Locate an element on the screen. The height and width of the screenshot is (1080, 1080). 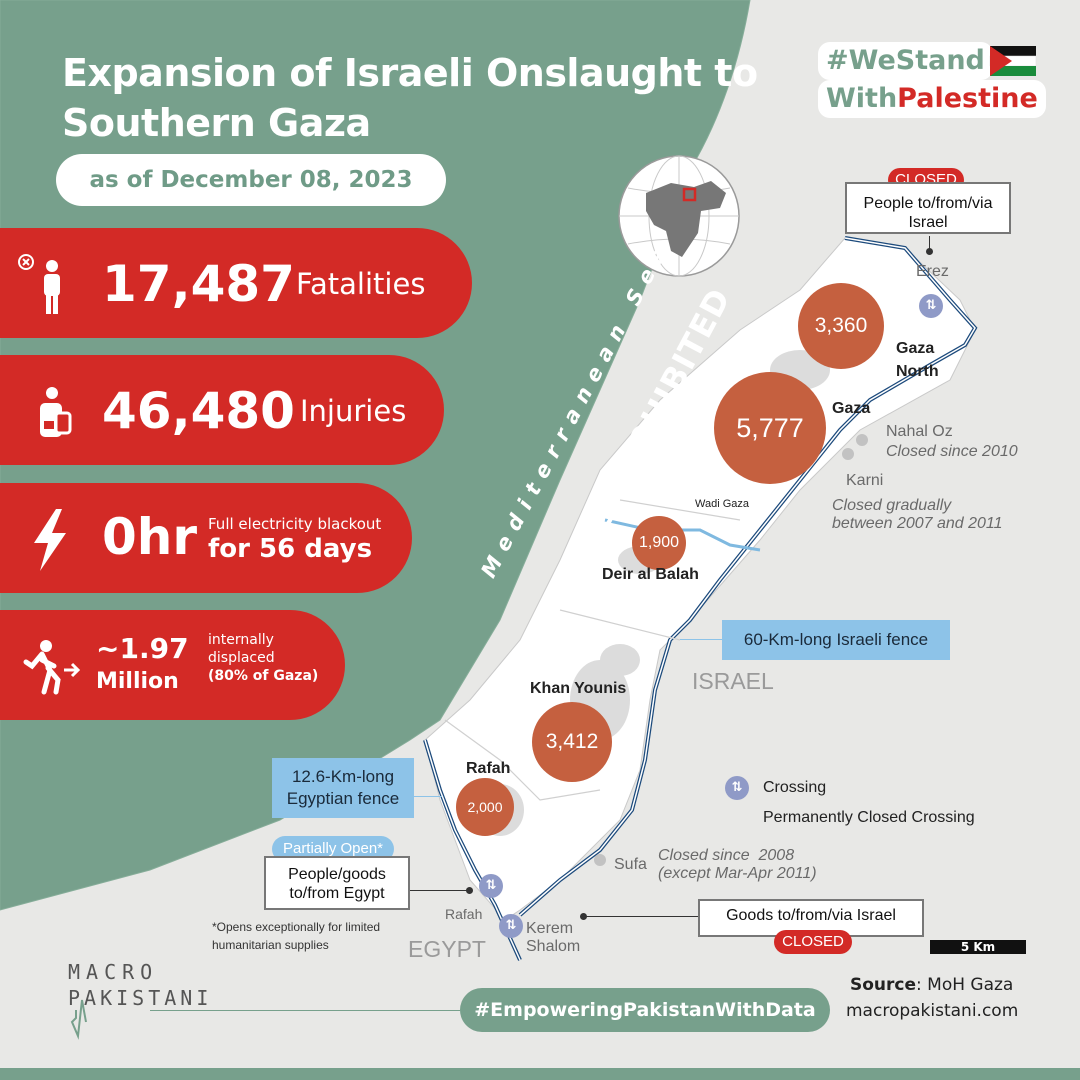
gaza-label: Gaza is located at coordinates (851, 408).